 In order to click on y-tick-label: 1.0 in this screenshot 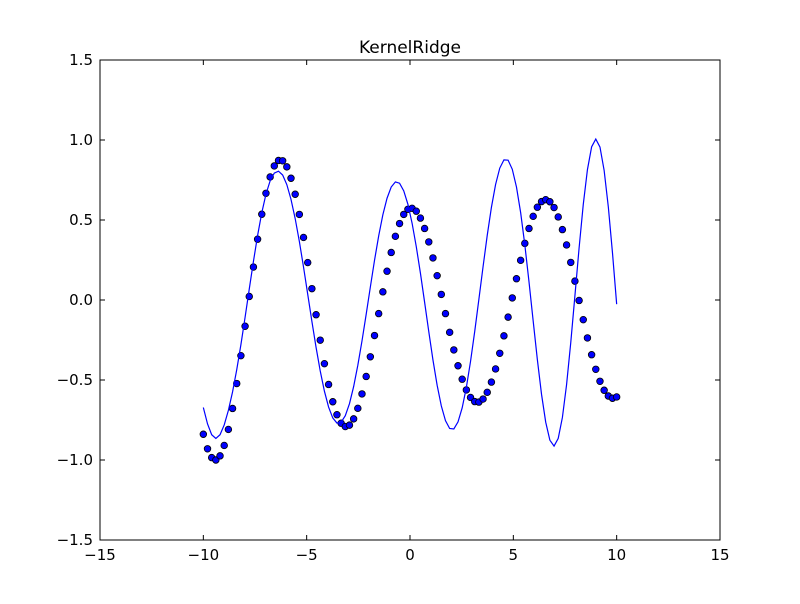, I will do `click(81, 140)`.